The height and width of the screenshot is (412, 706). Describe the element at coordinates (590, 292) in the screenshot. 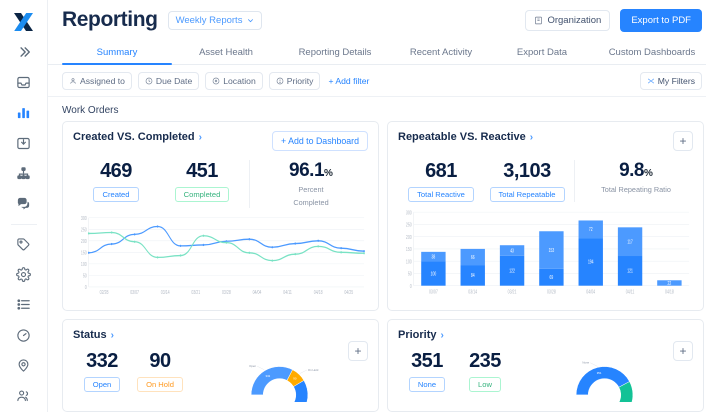

I see `svg-text: 04/04` at that location.